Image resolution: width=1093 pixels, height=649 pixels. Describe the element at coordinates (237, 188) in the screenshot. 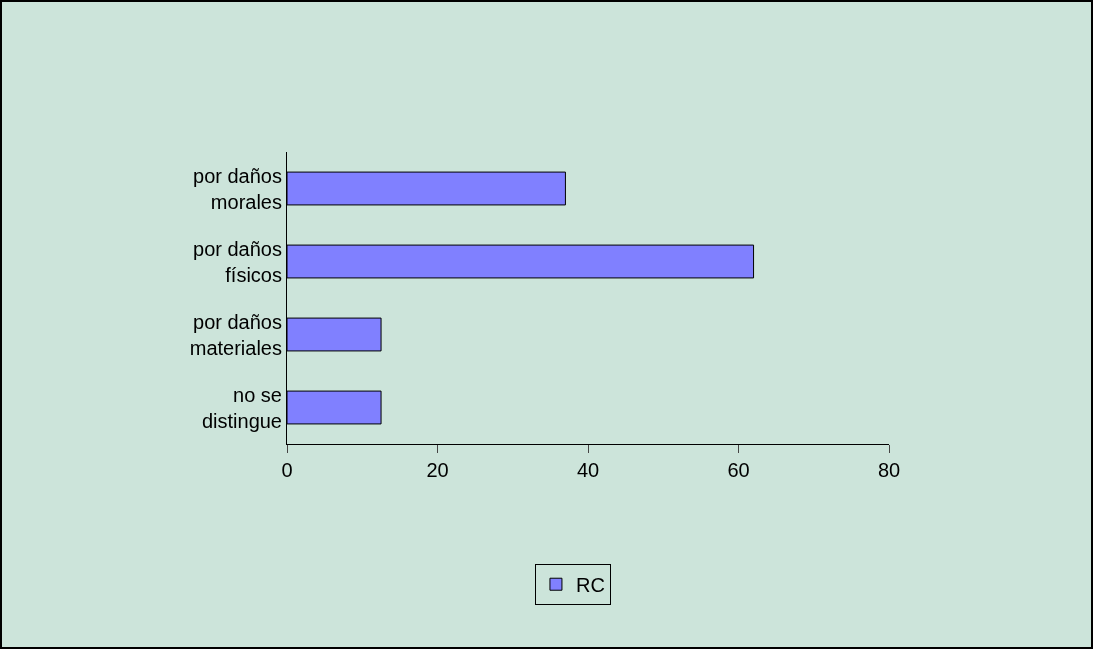

I see `y-tick-label: por daños morales` at that location.